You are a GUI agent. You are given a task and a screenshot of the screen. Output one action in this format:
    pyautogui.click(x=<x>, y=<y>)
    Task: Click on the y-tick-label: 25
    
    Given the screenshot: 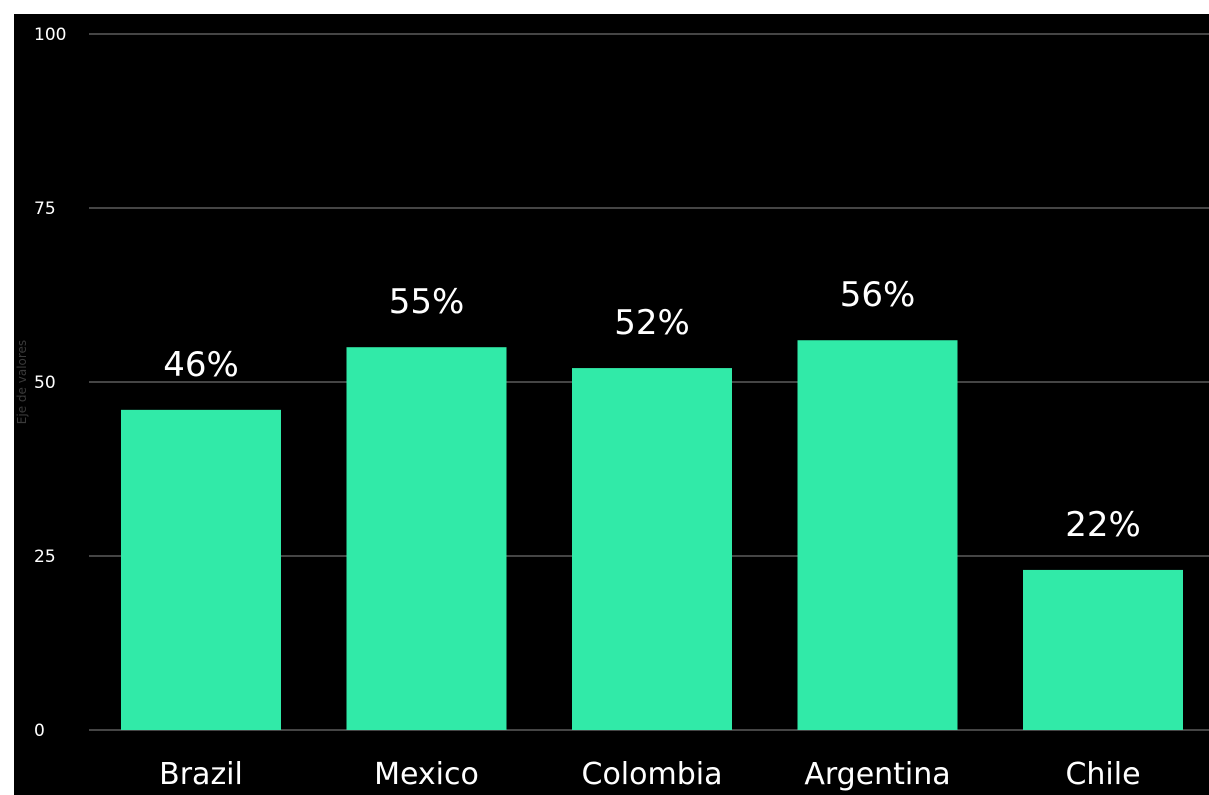 What is the action you would take?
    pyautogui.click(x=45, y=557)
    